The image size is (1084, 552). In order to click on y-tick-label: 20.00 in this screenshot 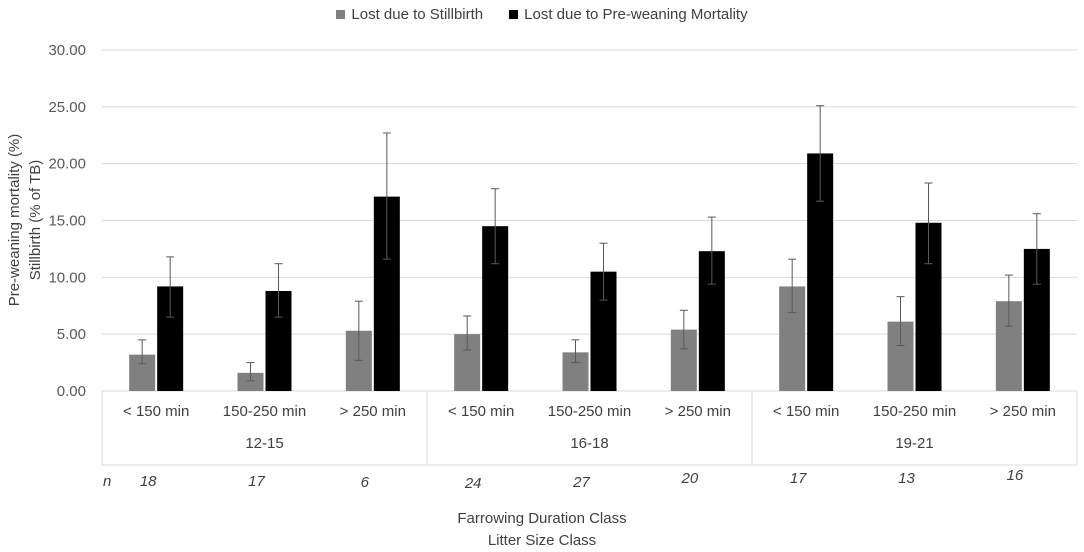, I will do `click(67, 164)`.